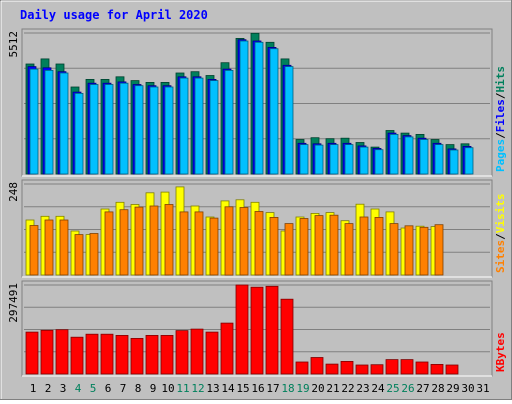  Describe the element at coordinates (437, 388) in the screenshot. I see `day-label-28: 28` at that location.